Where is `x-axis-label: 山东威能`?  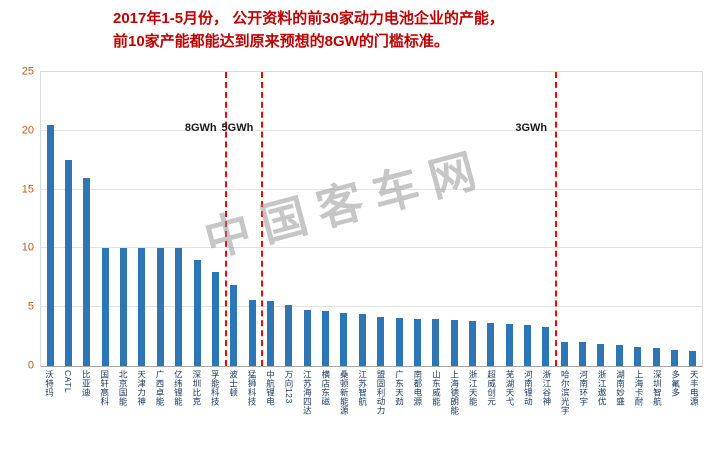
x-axis-label: 山东威能 is located at coordinates (436, 404).